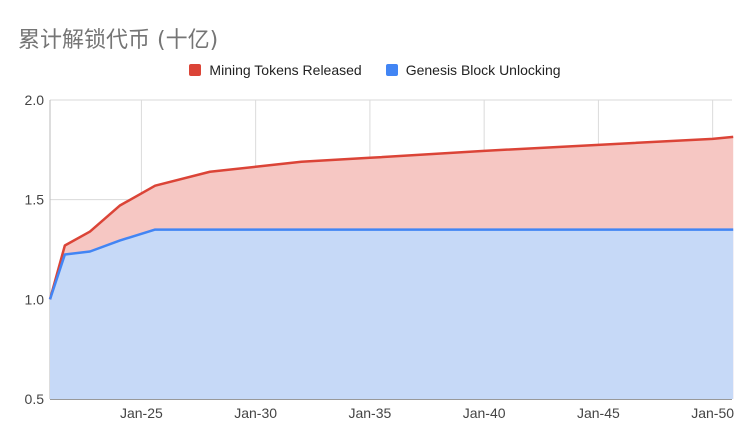 This screenshot has height=435, width=750. I want to click on x-tick-label: Jan-40, so click(484, 413).